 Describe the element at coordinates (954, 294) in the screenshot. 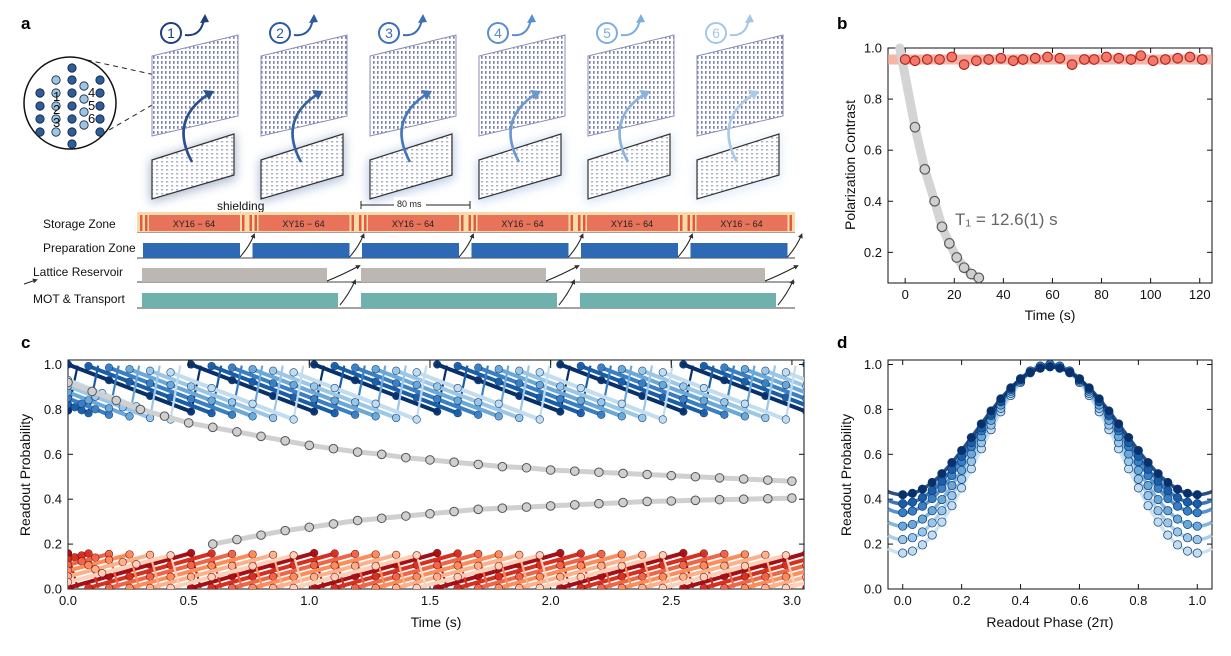

I see `panel-b-xtick-label: 20` at that location.